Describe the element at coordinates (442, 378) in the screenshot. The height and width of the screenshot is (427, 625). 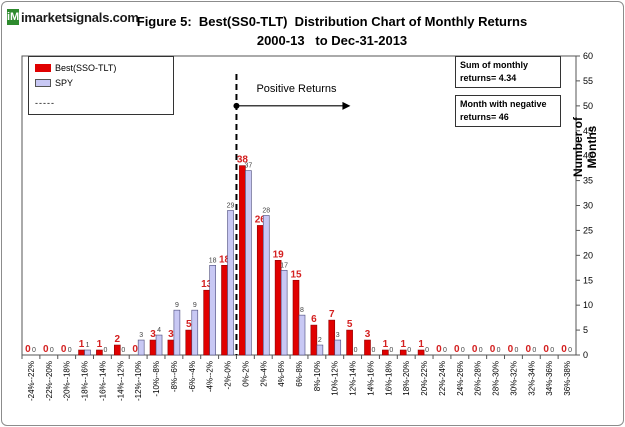
I see `x-tick-label: 22%-24%` at that location.